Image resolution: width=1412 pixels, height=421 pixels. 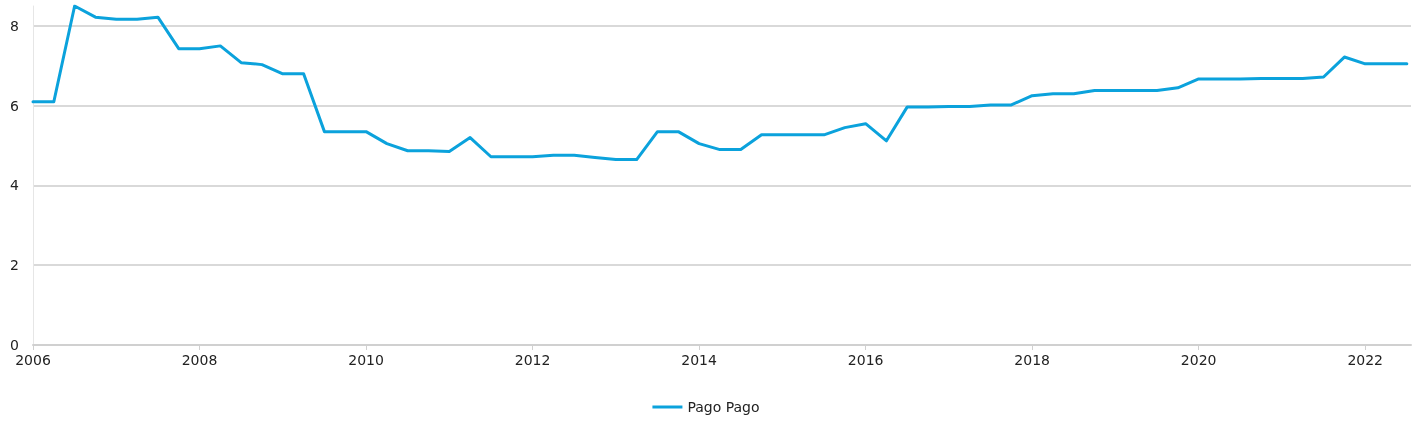 I want to click on y-tick-label: 0, so click(x=14, y=345).